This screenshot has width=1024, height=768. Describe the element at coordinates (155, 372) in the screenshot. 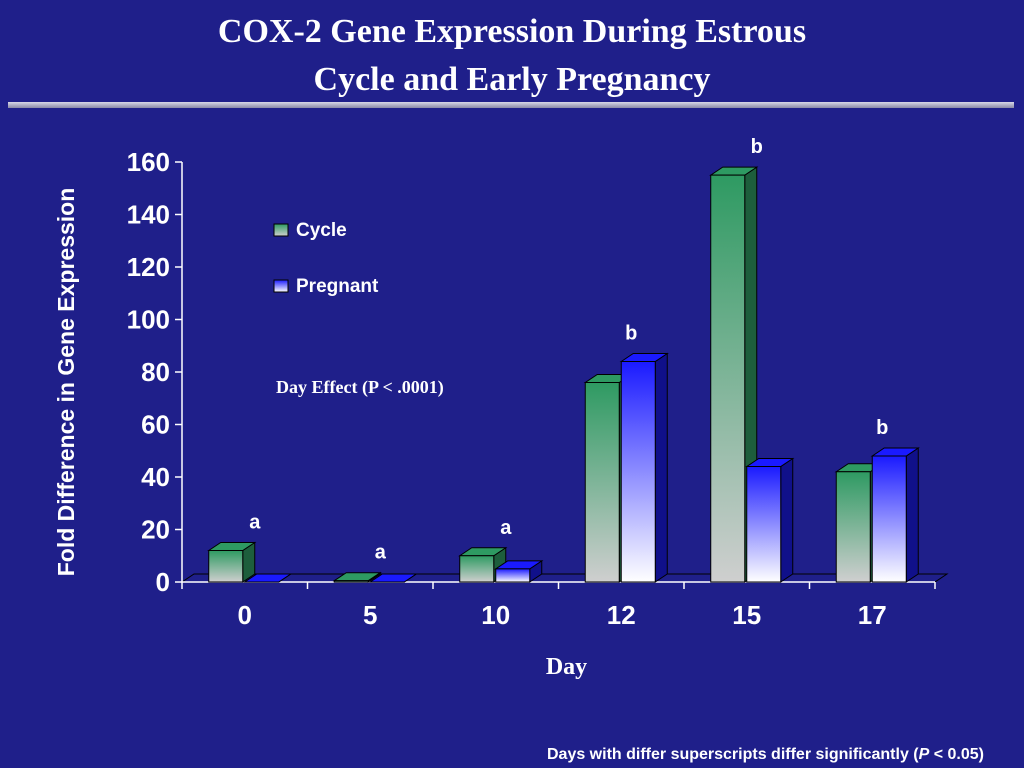

I see `y-tick-label: 80` at that location.